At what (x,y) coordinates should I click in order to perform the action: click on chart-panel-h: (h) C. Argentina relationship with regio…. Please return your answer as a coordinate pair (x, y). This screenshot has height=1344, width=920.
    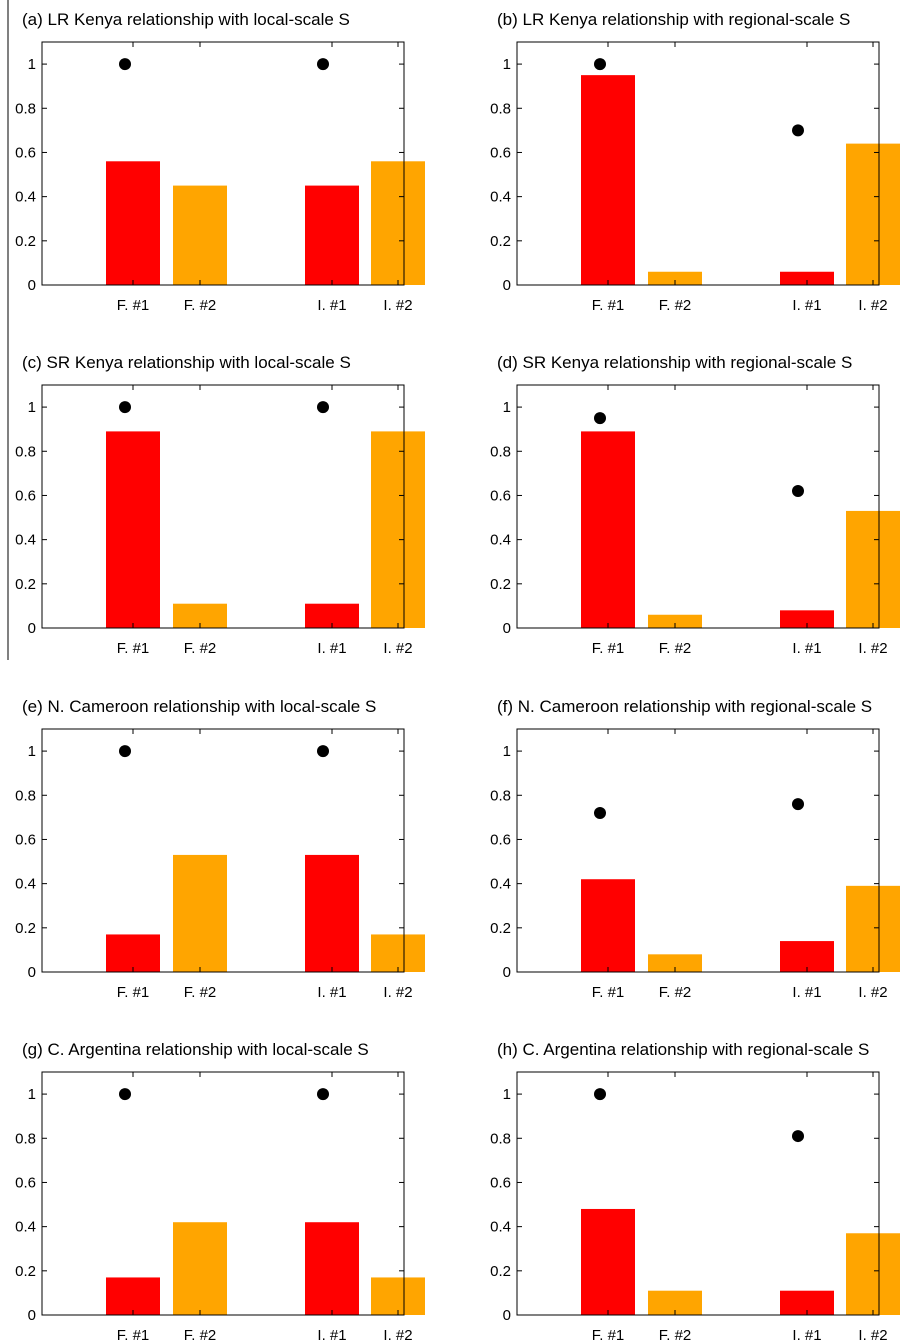
    Looking at the image, I should click on (695, 1192).